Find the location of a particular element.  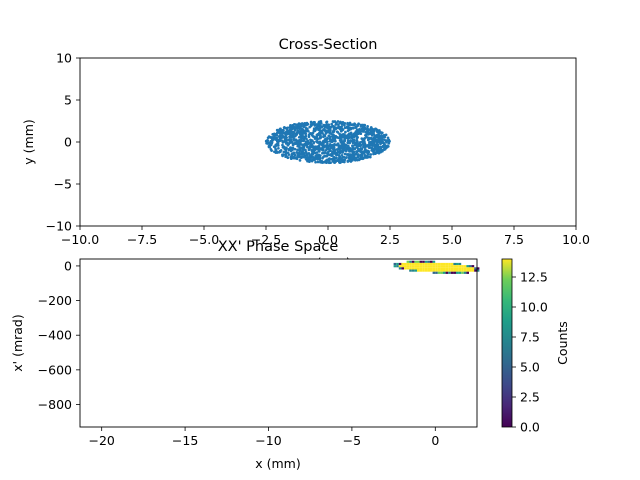

colorbar-gradient is located at coordinates (507, 343).